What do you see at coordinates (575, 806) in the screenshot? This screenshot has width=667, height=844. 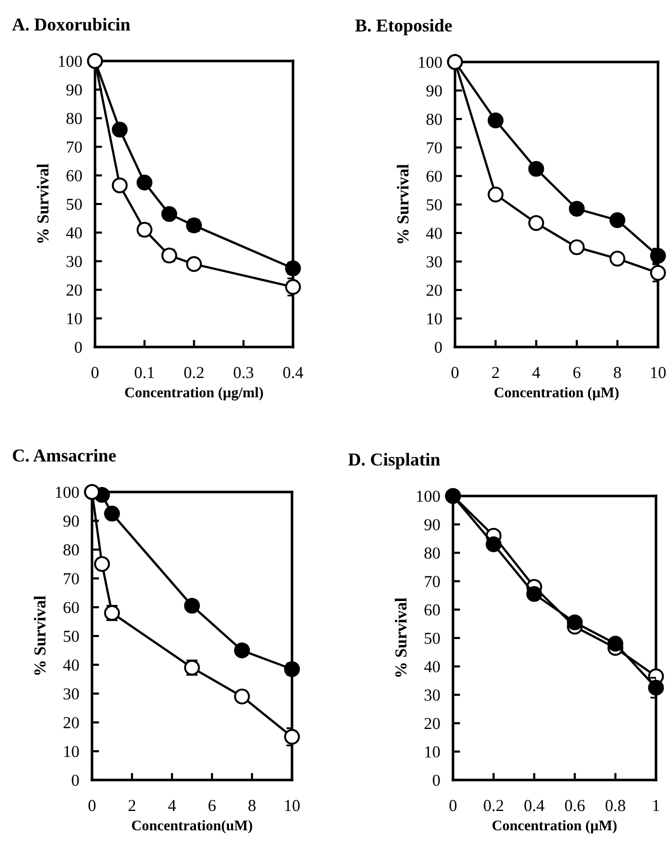 I see `x-tick-label: 0.6` at bounding box center [575, 806].